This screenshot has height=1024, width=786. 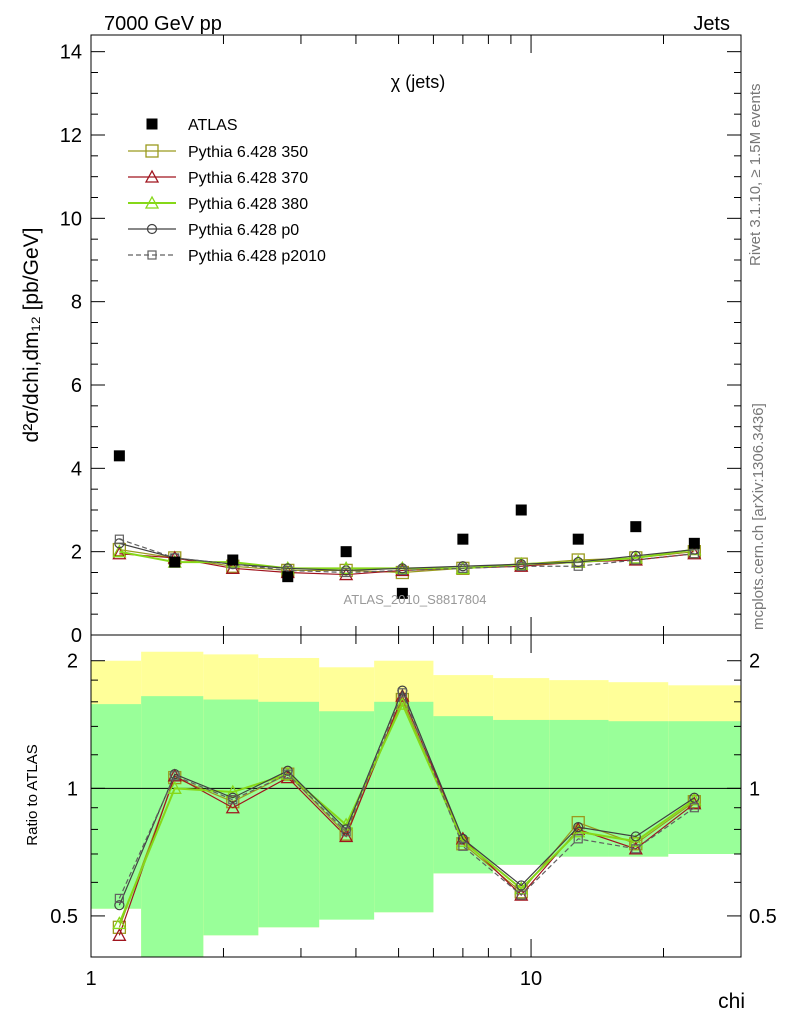 I want to click on main-line-p2010, so click(x=407, y=556).